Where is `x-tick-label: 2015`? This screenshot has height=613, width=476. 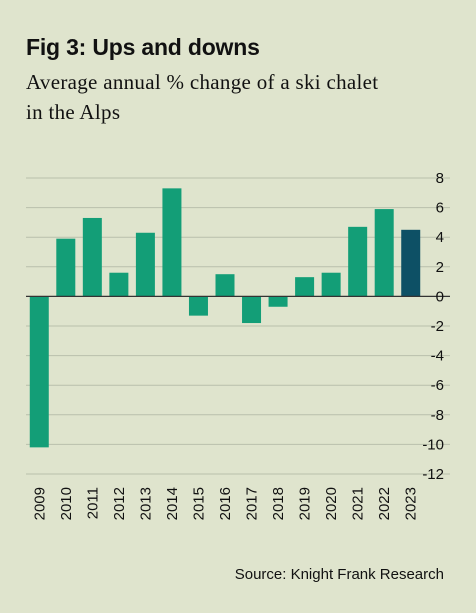 x-tick-label: 2015 is located at coordinates (198, 503).